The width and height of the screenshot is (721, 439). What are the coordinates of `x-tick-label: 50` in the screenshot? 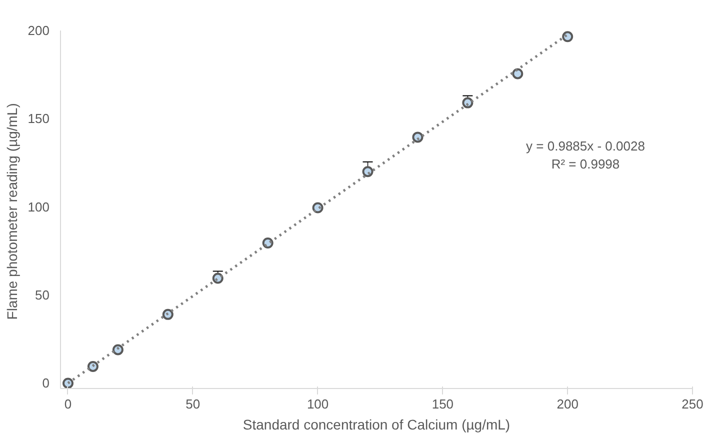 It's located at (193, 404).